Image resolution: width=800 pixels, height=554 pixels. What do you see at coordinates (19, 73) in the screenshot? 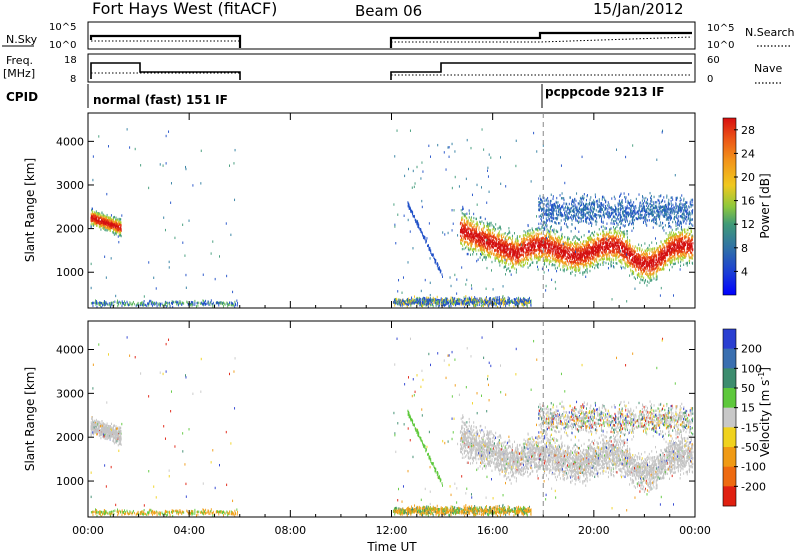
I see `freq-unit: [MHz]` at bounding box center [19, 73].